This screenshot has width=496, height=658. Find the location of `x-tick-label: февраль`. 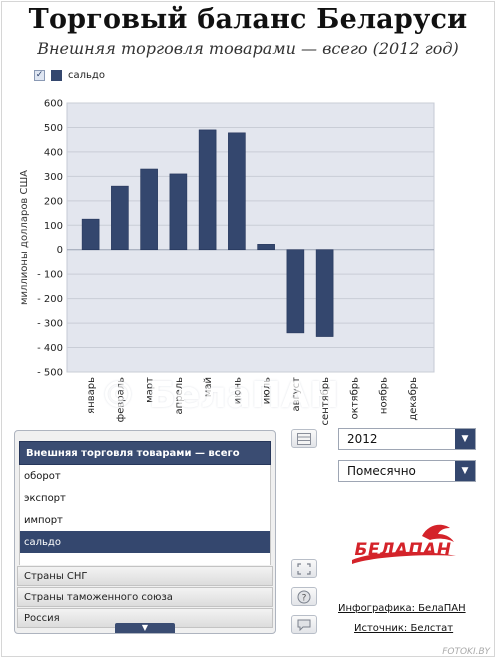

x-tick-label: февраль is located at coordinates (120, 399).